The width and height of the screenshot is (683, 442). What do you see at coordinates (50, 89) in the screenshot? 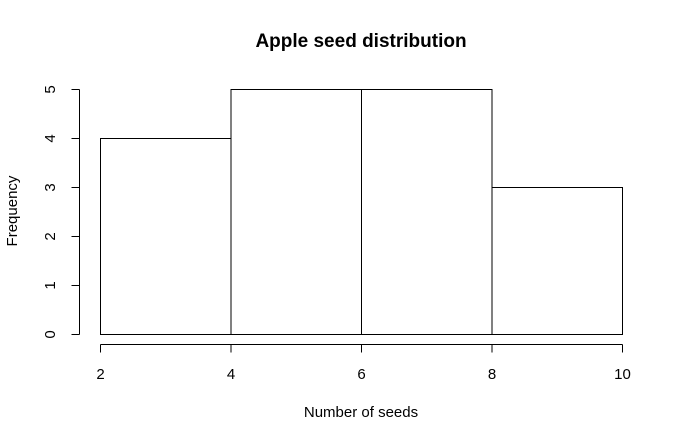
I see `y-tick-label: 5` at bounding box center [50, 89].